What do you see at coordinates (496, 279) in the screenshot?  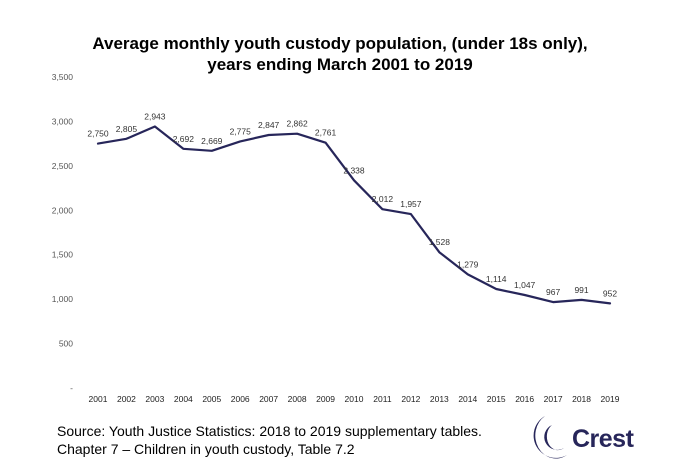 I see `data-label: 1,114` at bounding box center [496, 279].